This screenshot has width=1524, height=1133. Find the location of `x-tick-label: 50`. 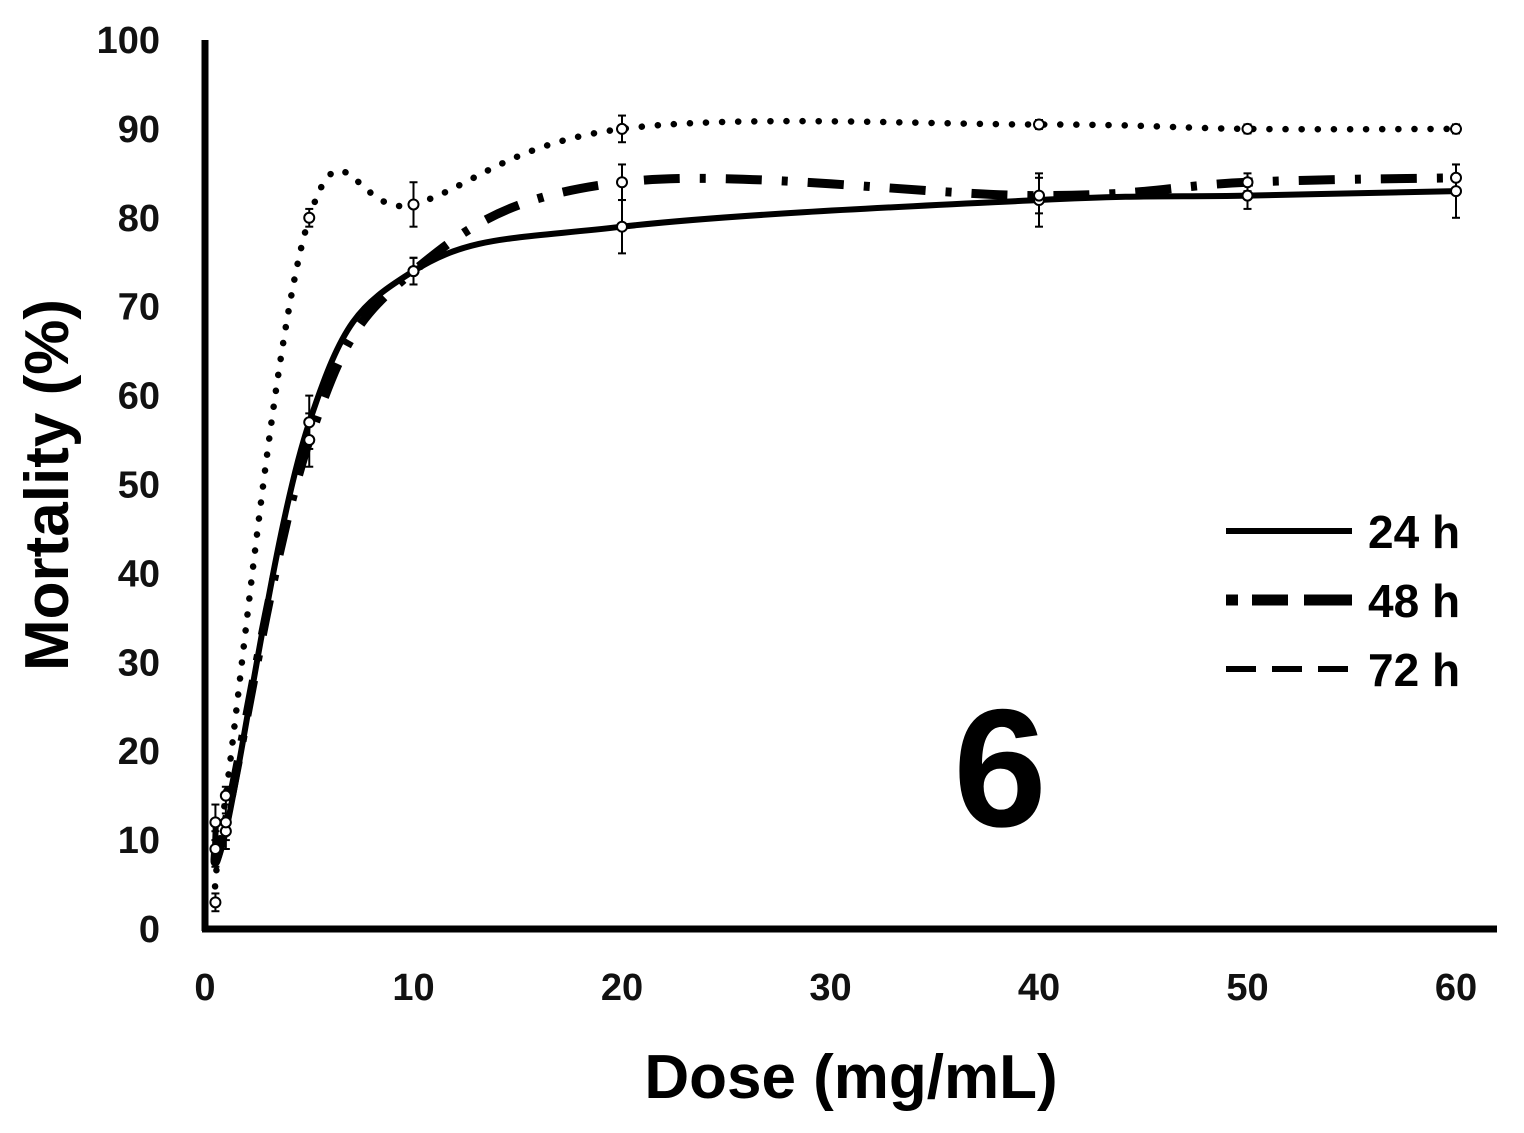

x-tick-label: 50 is located at coordinates (1247, 988).